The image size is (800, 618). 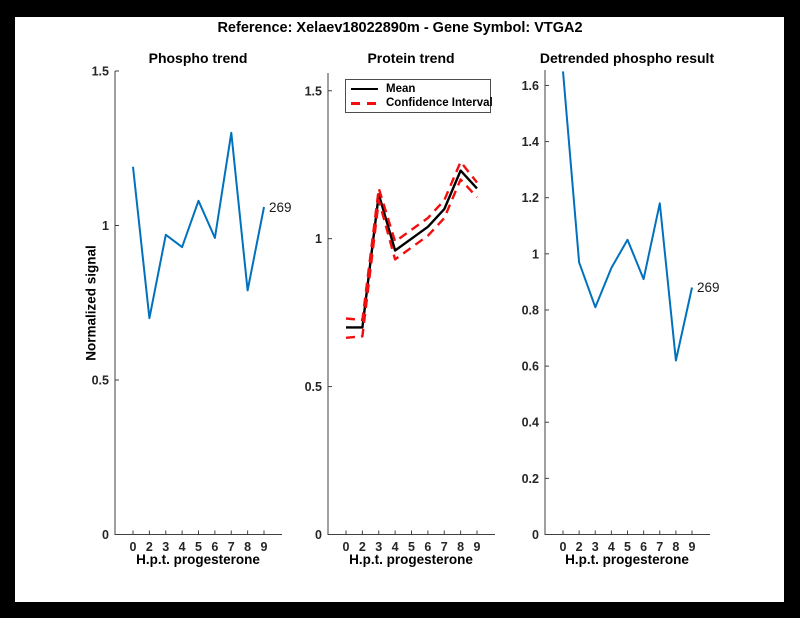 What do you see at coordinates (411, 58) in the screenshot?
I see `subplot2-title: Protein trend` at bounding box center [411, 58].